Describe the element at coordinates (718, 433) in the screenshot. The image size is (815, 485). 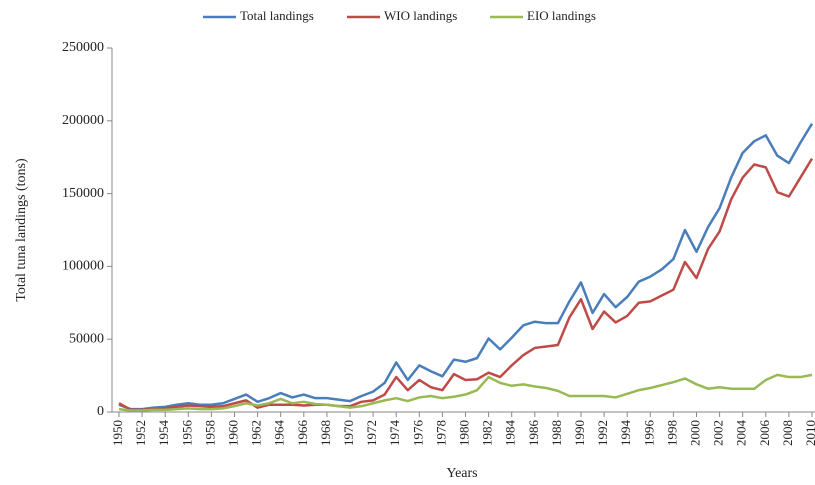
I see `x-tick-label: 2002` at that location.